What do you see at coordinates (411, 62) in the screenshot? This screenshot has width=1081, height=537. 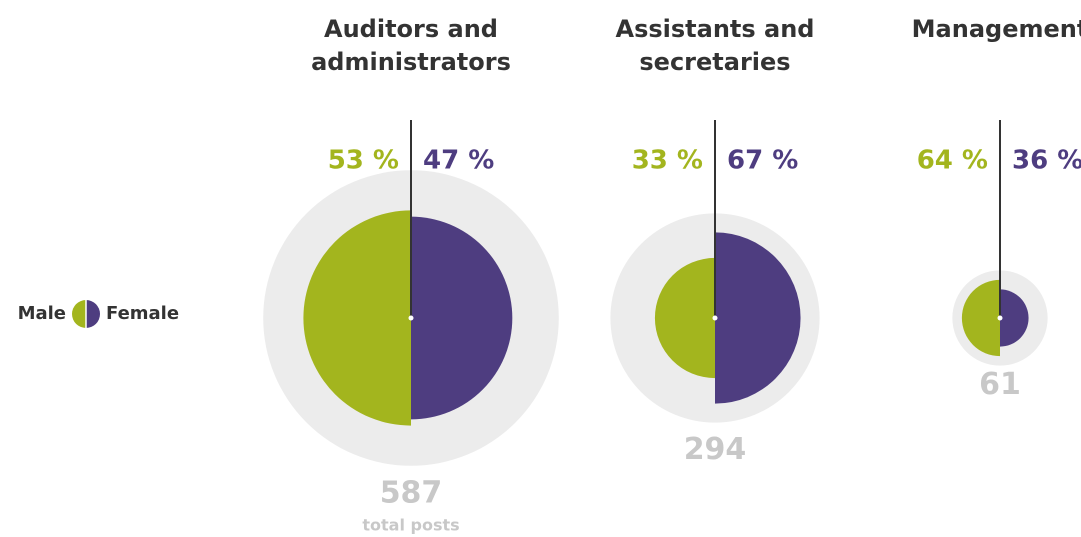 I see `group-title: administrators` at bounding box center [411, 62].